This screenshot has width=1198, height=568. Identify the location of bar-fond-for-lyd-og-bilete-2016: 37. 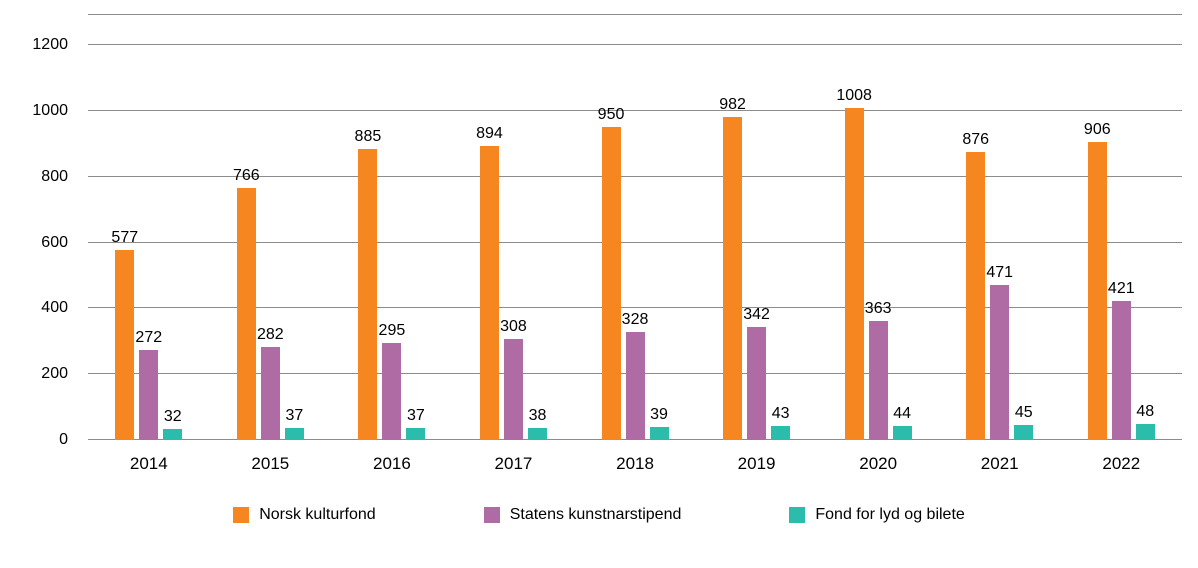
(416, 423).